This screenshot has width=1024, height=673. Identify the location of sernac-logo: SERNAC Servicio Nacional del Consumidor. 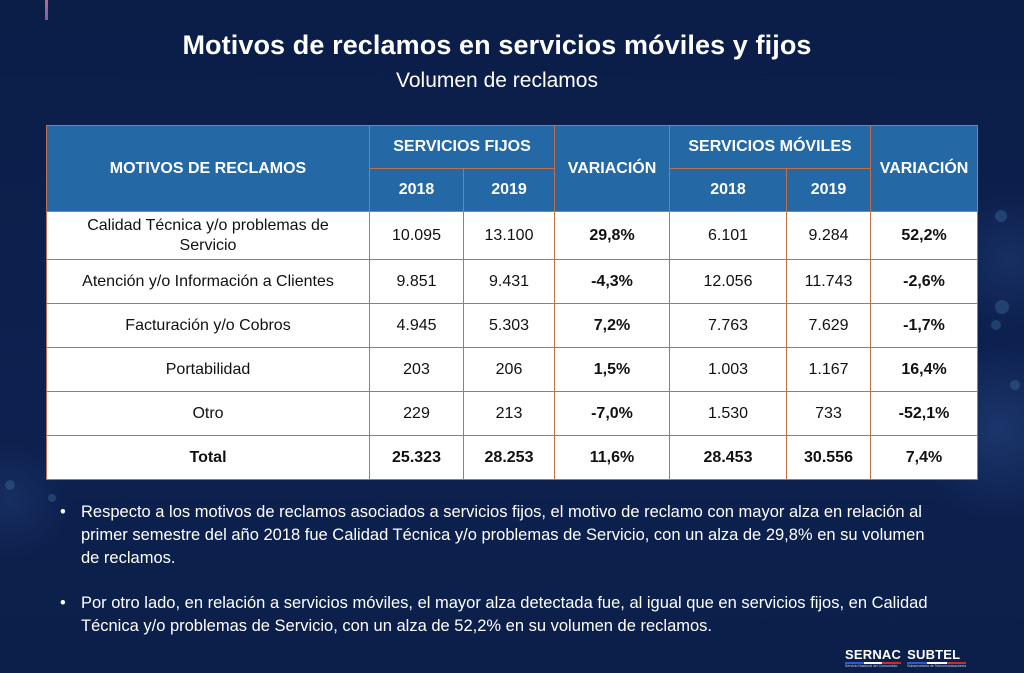
(873, 658).